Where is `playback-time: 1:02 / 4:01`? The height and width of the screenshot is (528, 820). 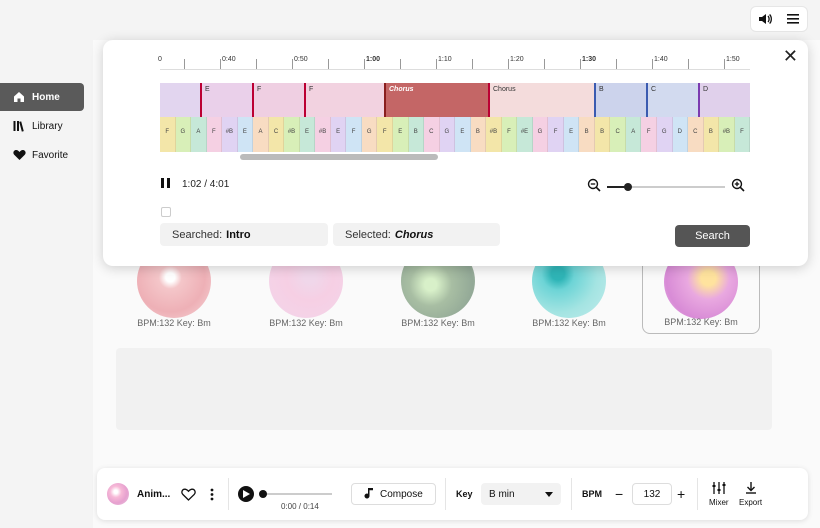
playback-time: 1:02 / 4:01 is located at coordinates (206, 184).